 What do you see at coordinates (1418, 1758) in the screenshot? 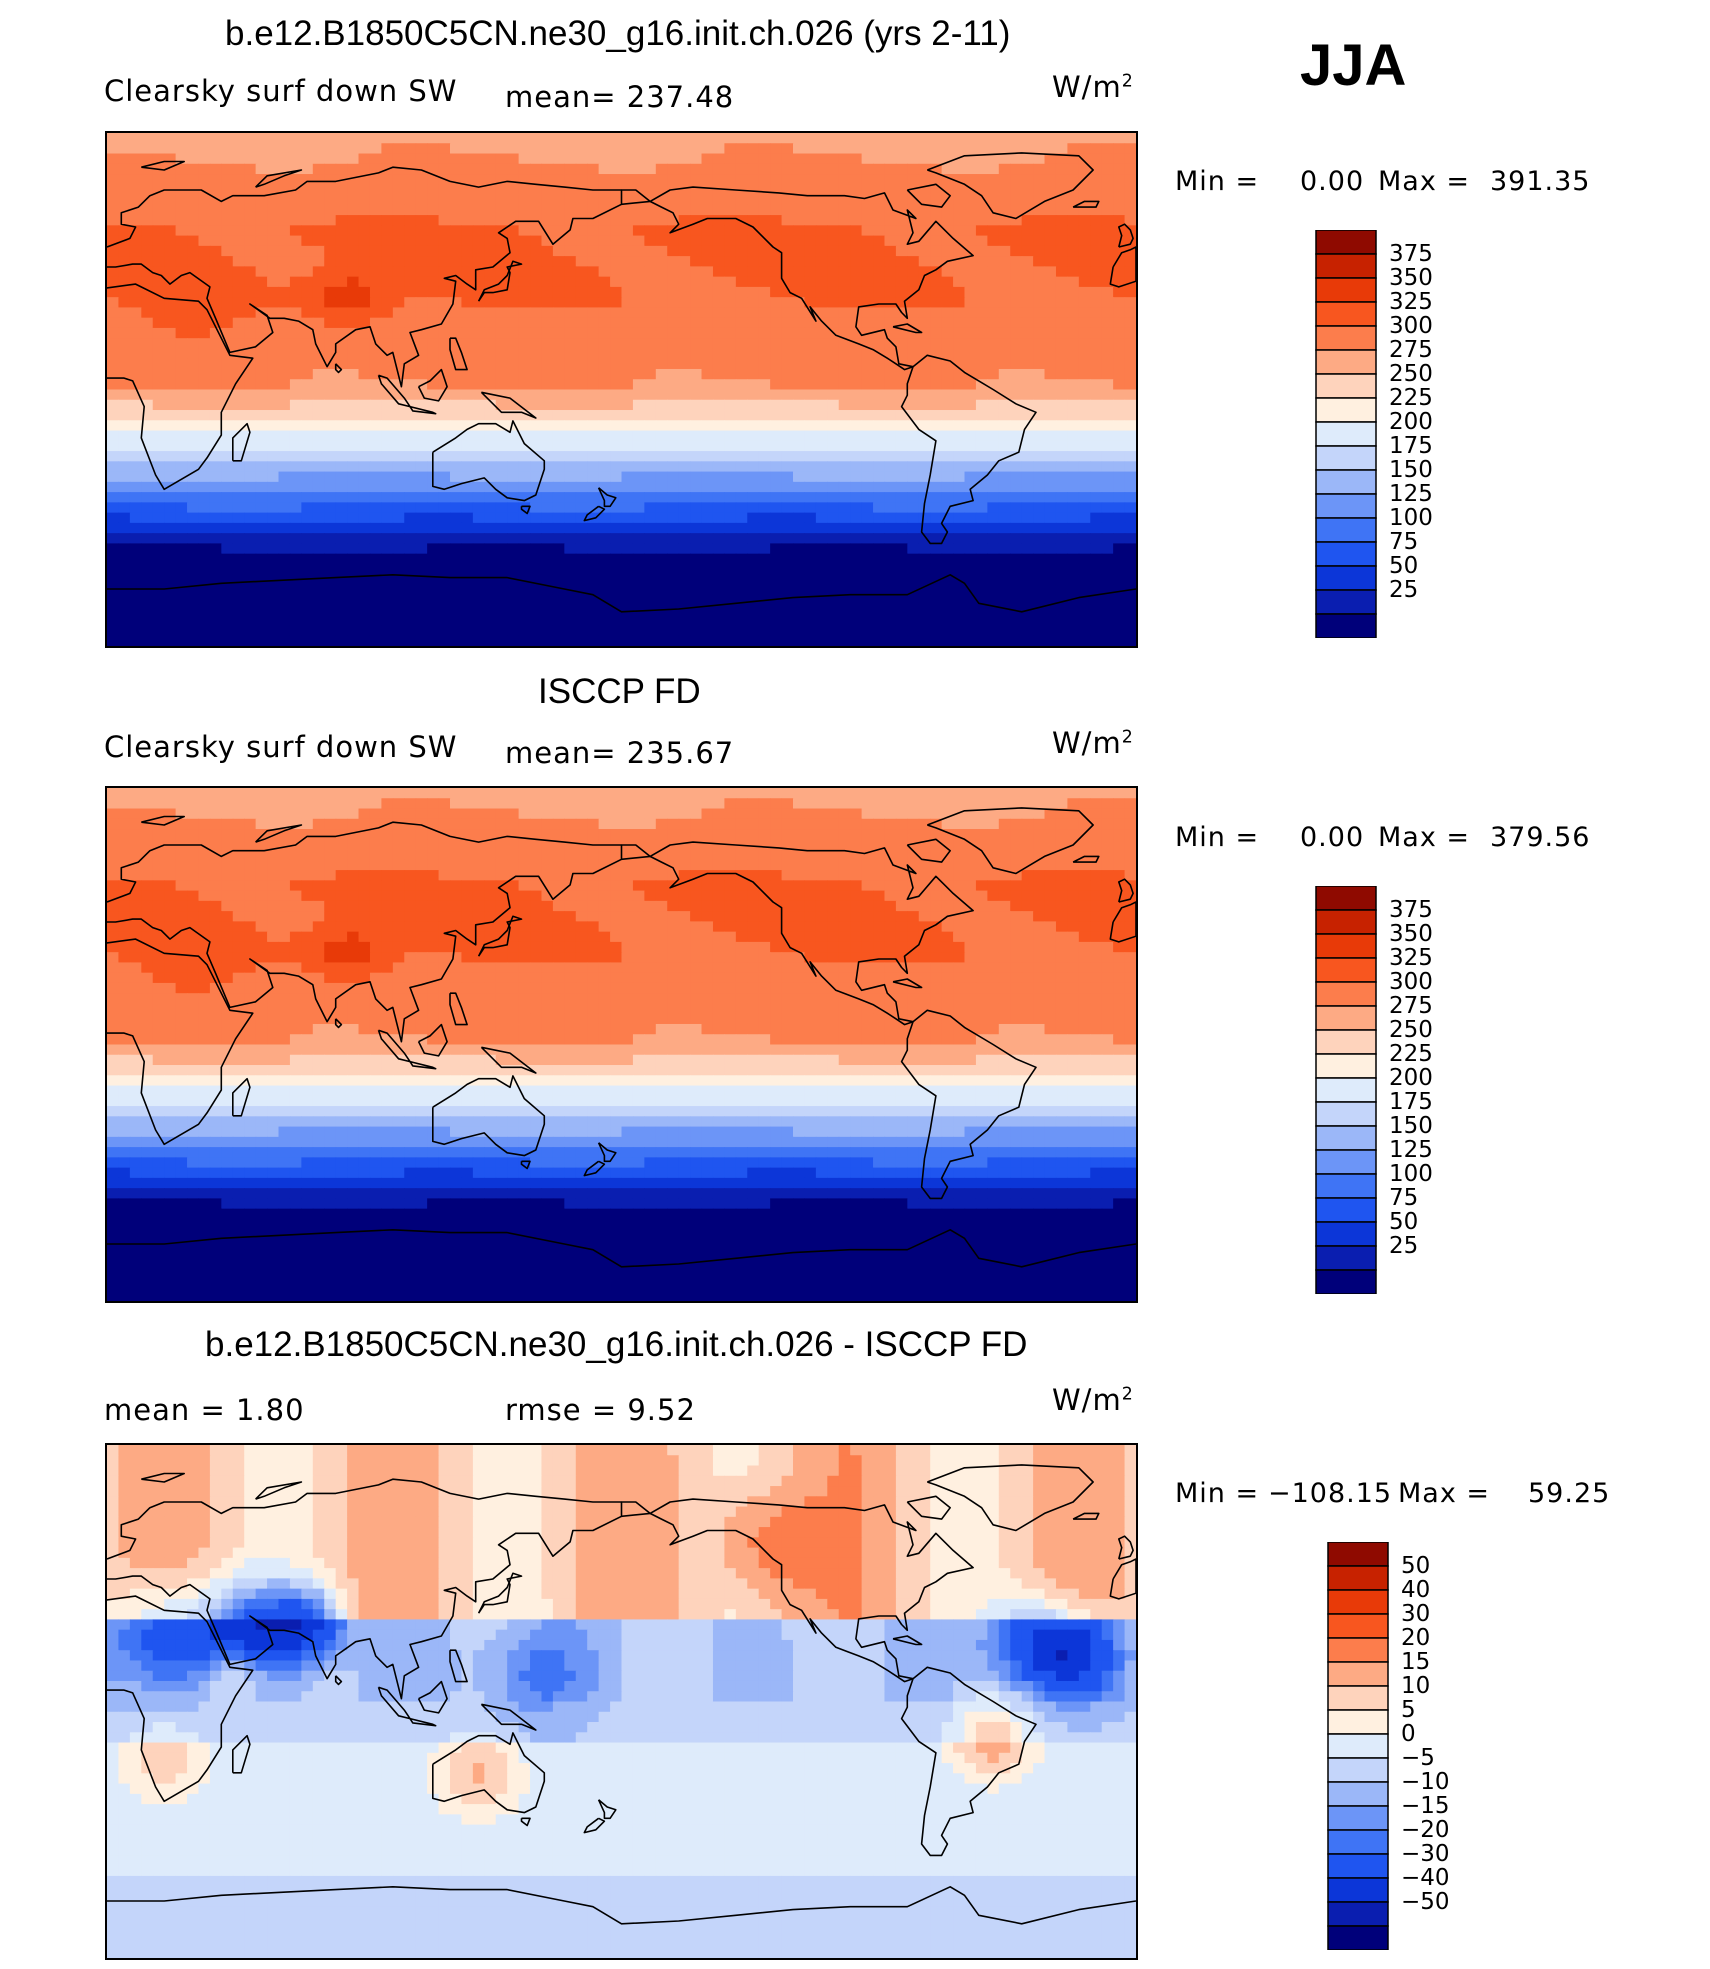
I see `colorbar-tick-label: −5` at bounding box center [1418, 1758].